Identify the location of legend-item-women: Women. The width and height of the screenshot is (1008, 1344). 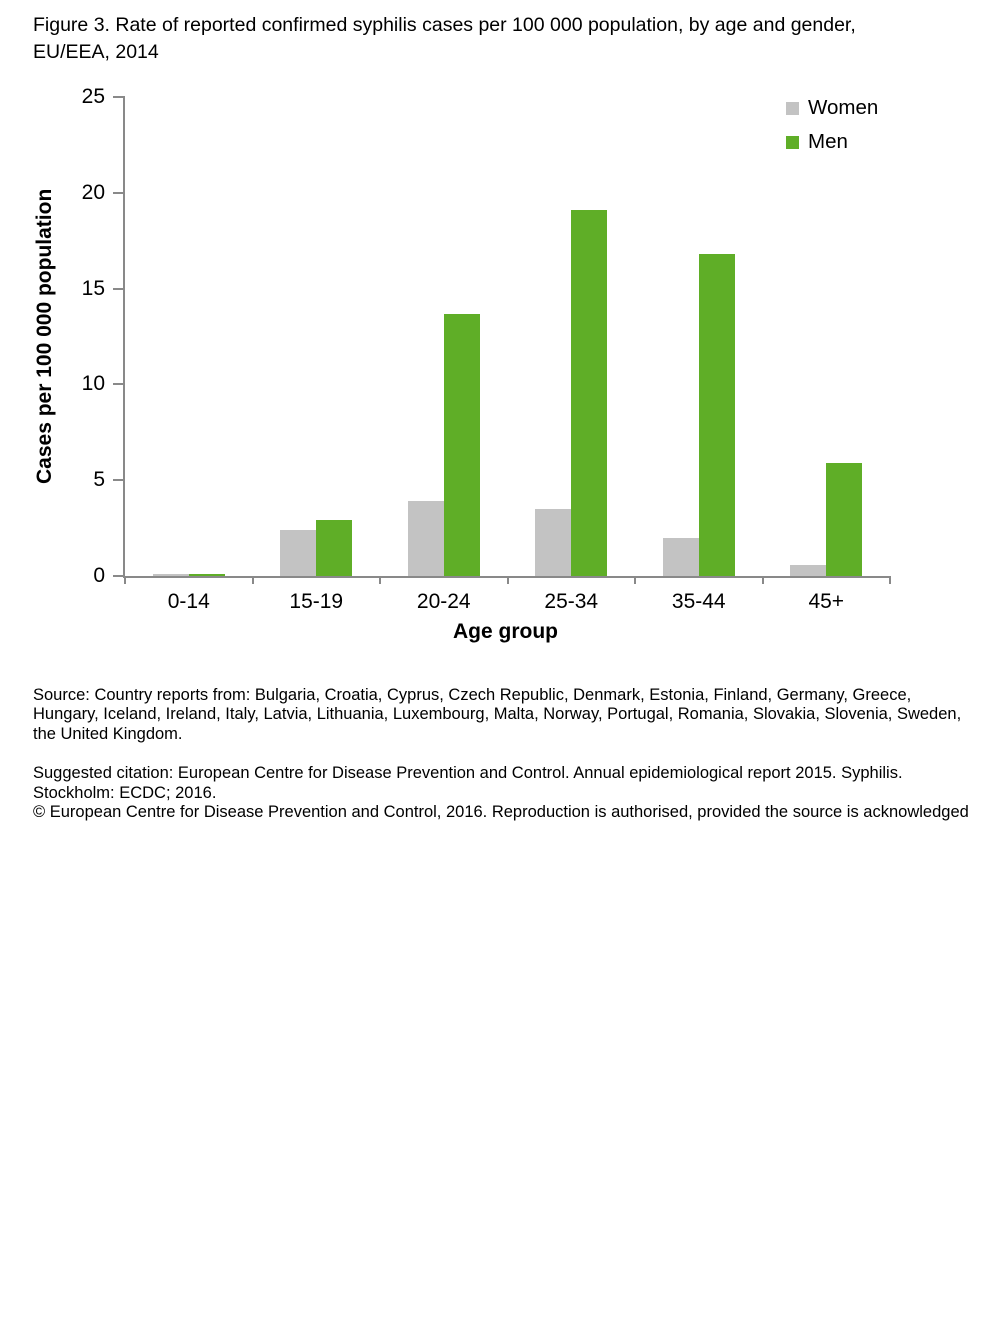
(832, 108).